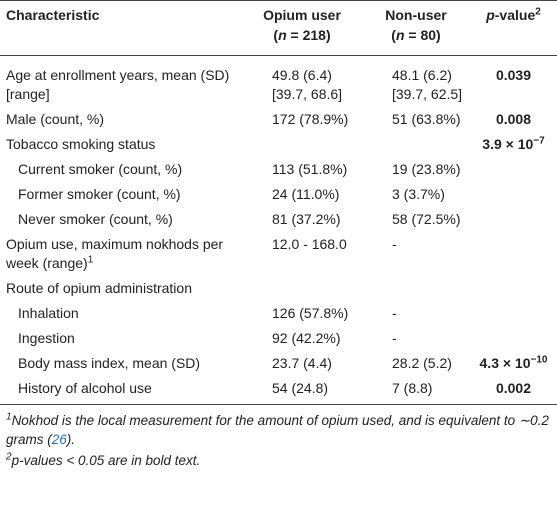  What do you see at coordinates (422, 363) in the screenshot?
I see `table-cell: 28.2 (5.2)` at bounding box center [422, 363].